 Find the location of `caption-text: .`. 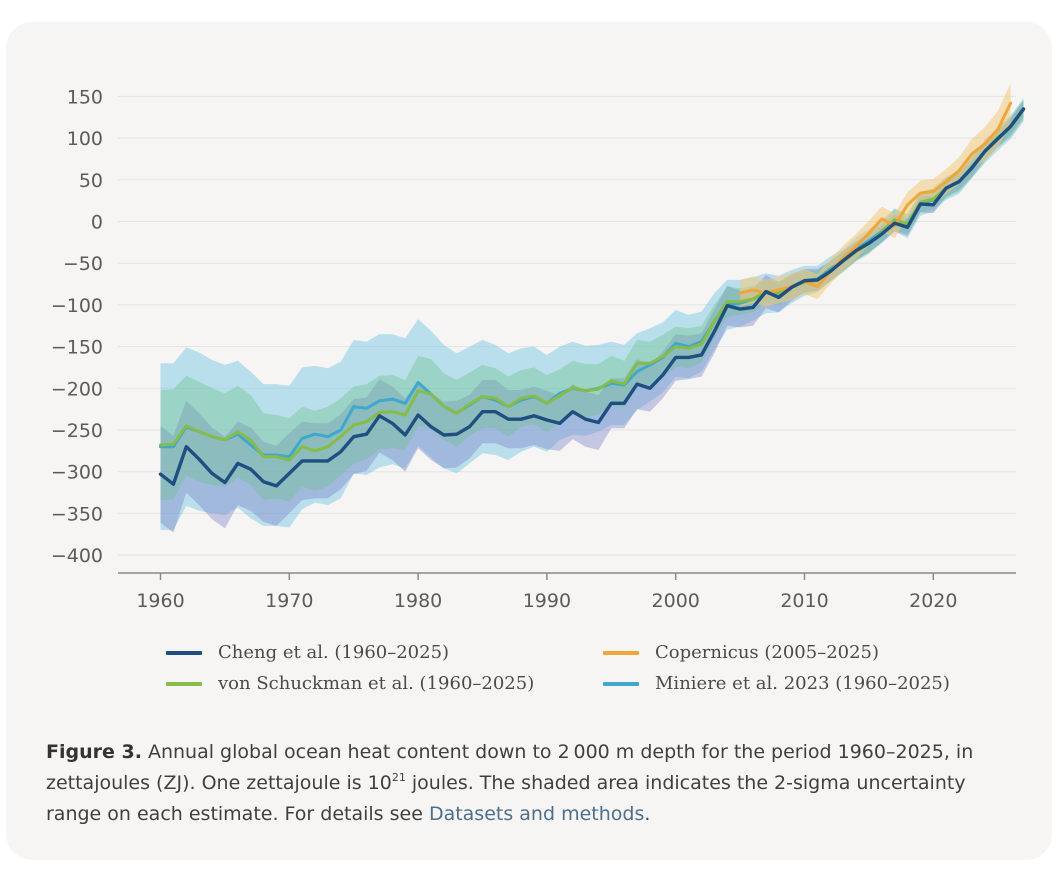

caption-text: . is located at coordinates (647, 814).